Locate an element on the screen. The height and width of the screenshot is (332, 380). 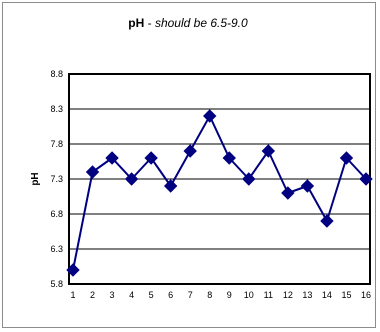
y-tick-label: 8.3 is located at coordinates (56, 109).